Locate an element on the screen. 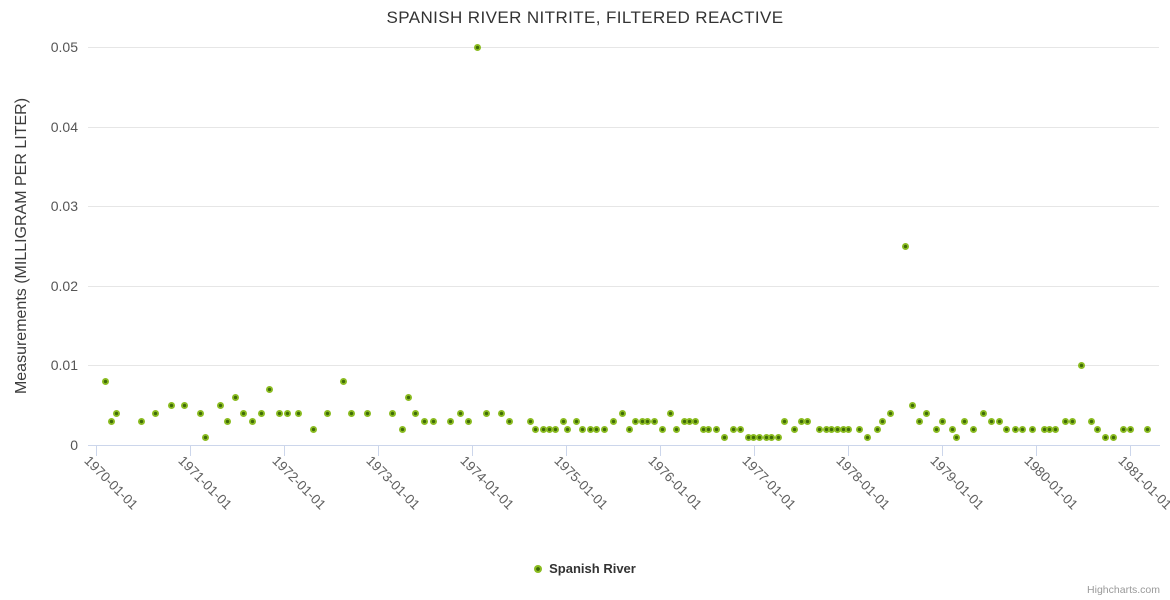 The height and width of the screenshot is (600, 1170). highcharts-credit: Highcharts.com is located at coordinates (1123, 590).